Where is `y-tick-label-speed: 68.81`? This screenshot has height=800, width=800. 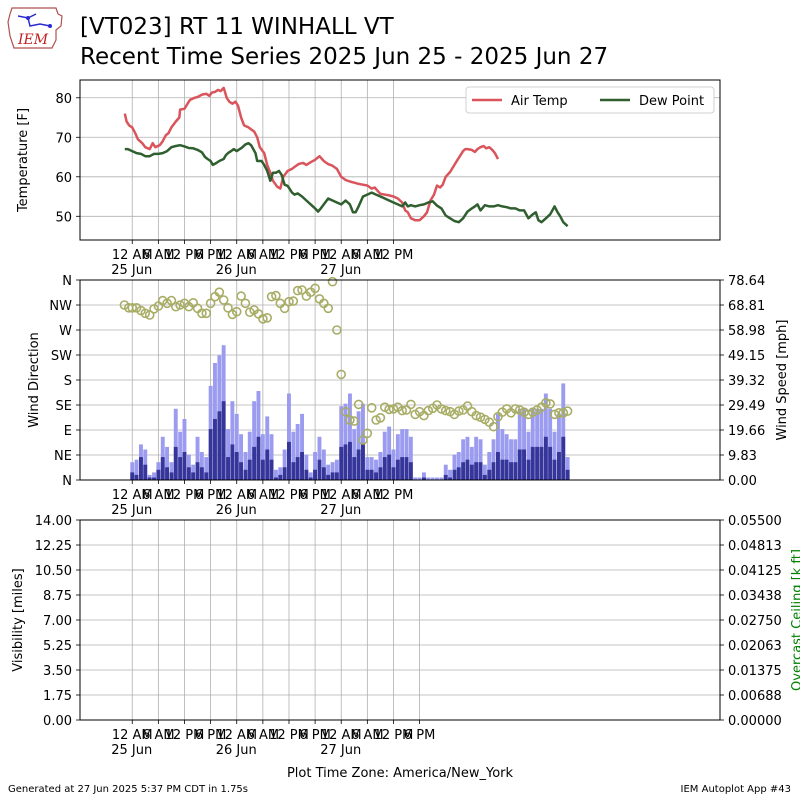 y-tick-label-speed: 68.81 is located at coordinates (746, 306).